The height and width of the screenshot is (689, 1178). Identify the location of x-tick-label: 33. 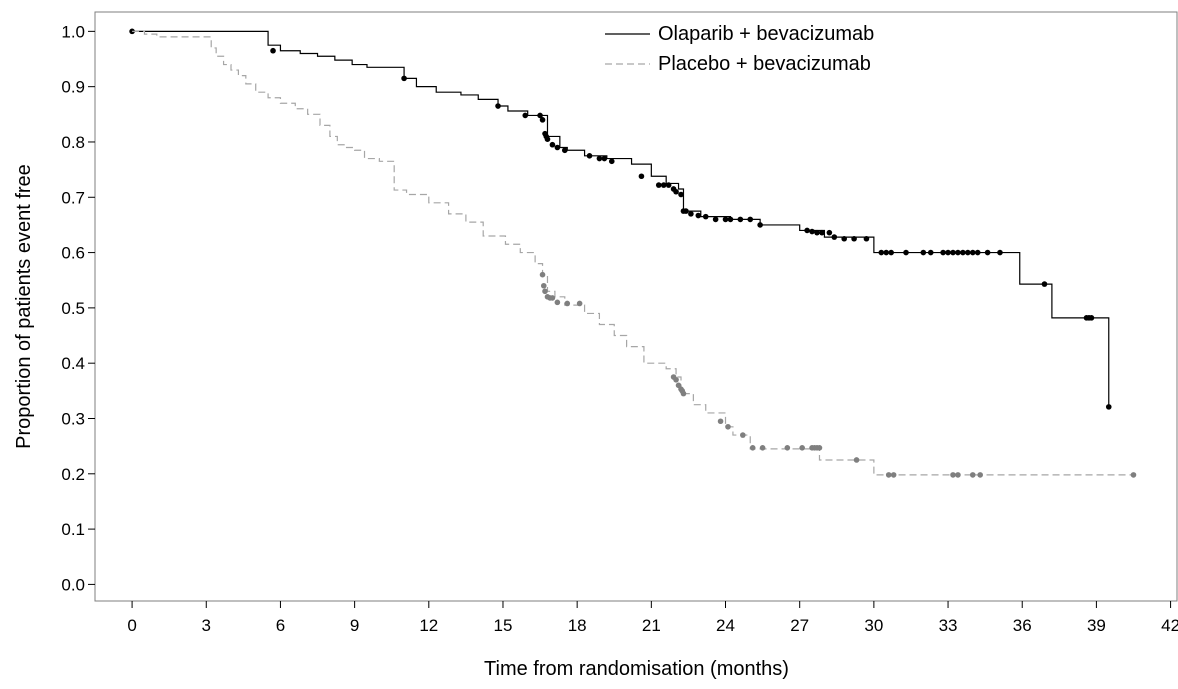
(948, 625).